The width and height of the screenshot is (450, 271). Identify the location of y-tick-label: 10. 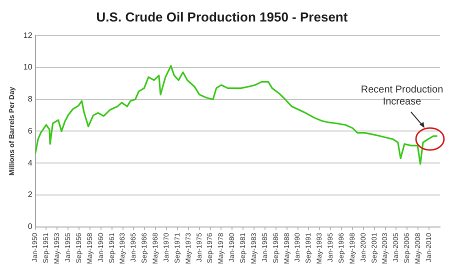
(28, 67).